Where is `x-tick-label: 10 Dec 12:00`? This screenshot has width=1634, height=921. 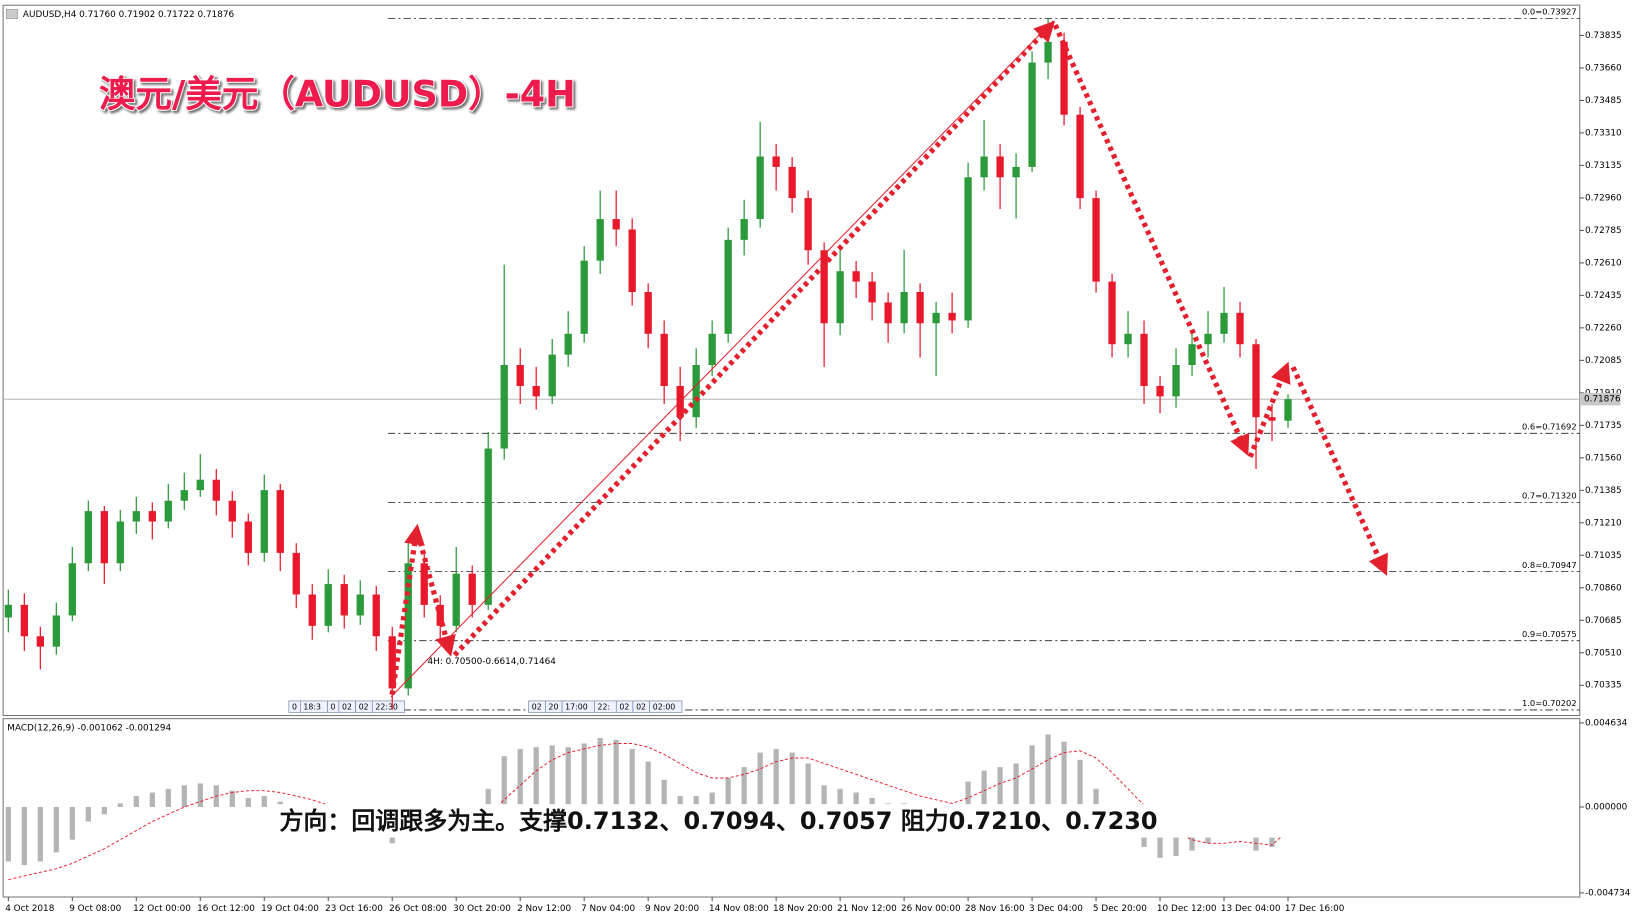
x-tick-label: 10 Dec 12:00 is located at coordinates (1187, 909).